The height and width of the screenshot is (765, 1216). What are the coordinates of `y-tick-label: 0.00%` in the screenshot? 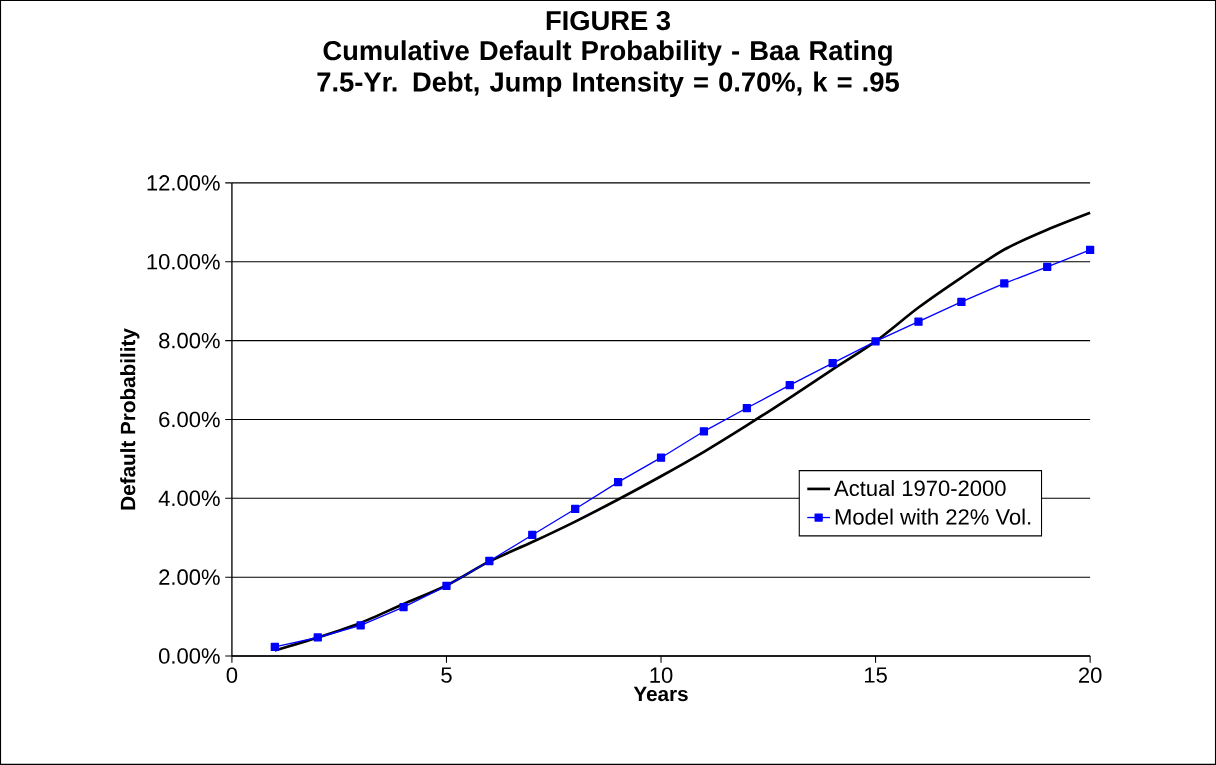 It's located at (189, 656).